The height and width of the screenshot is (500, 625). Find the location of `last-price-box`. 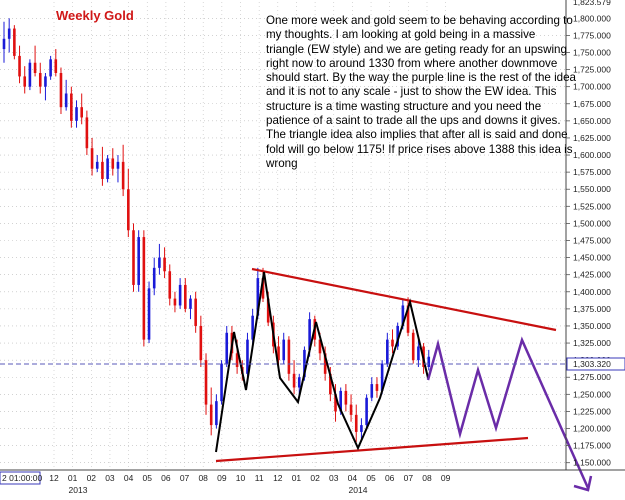

last-price-box is located at coordinates (595, 364).